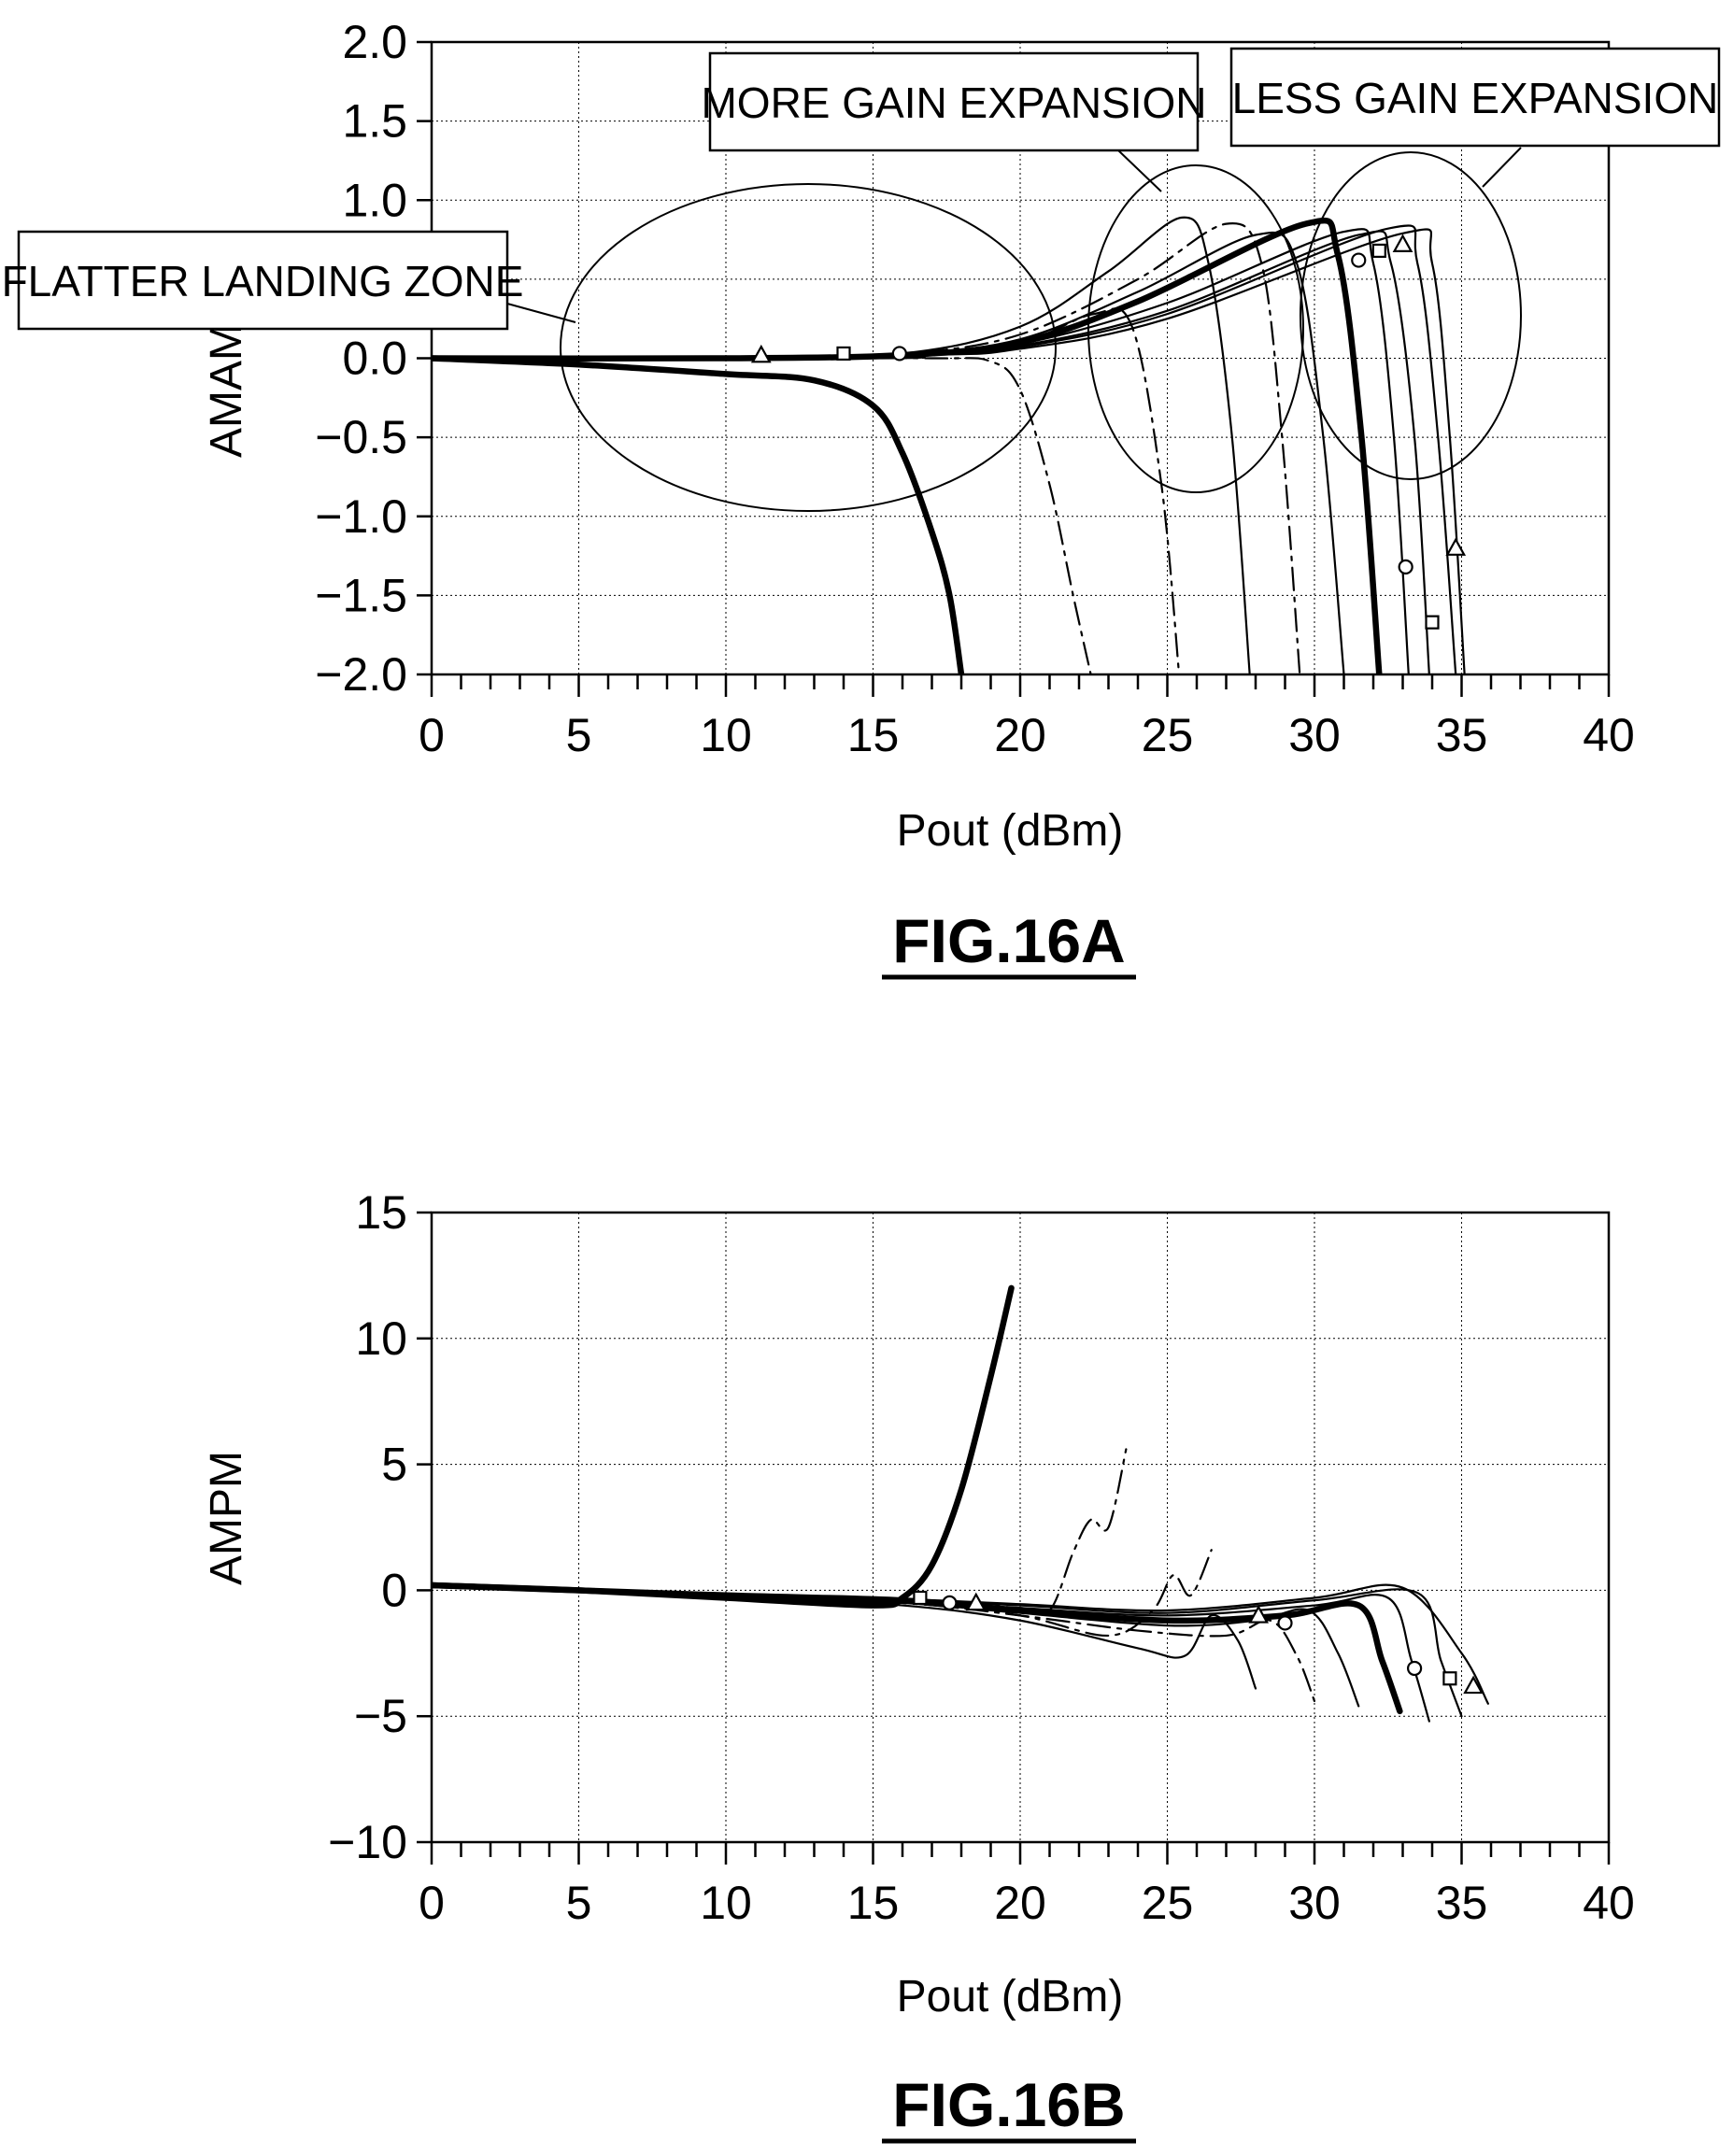 The image size is (1733, 2156). I want to click on ampm-series-group, so click(961, 1503).